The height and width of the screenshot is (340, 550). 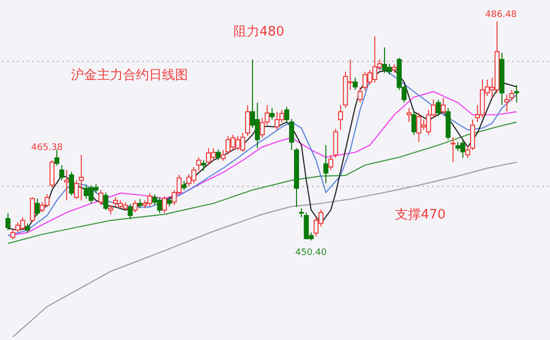 What do you see at coordinates (258, 32) in the screenshot?
I see `ref-line-label: 阻力480` at bounding box center [258, 32].